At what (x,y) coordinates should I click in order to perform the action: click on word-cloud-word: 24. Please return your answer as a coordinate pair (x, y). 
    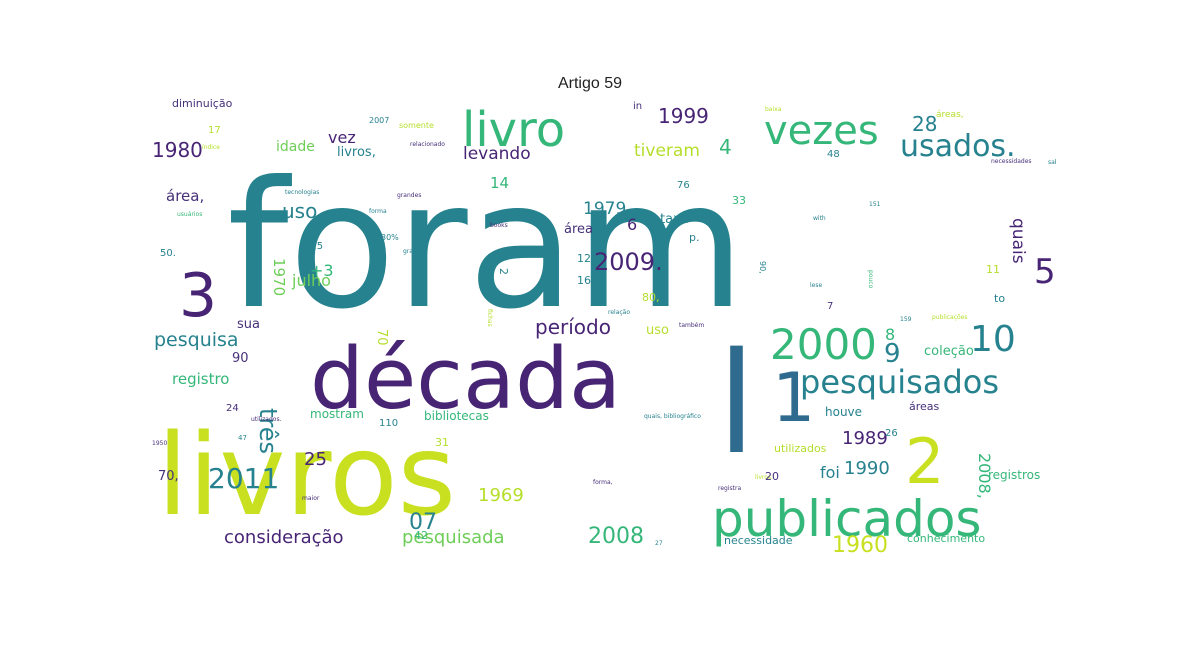
    Looking at the image, I should click on (232, 408).